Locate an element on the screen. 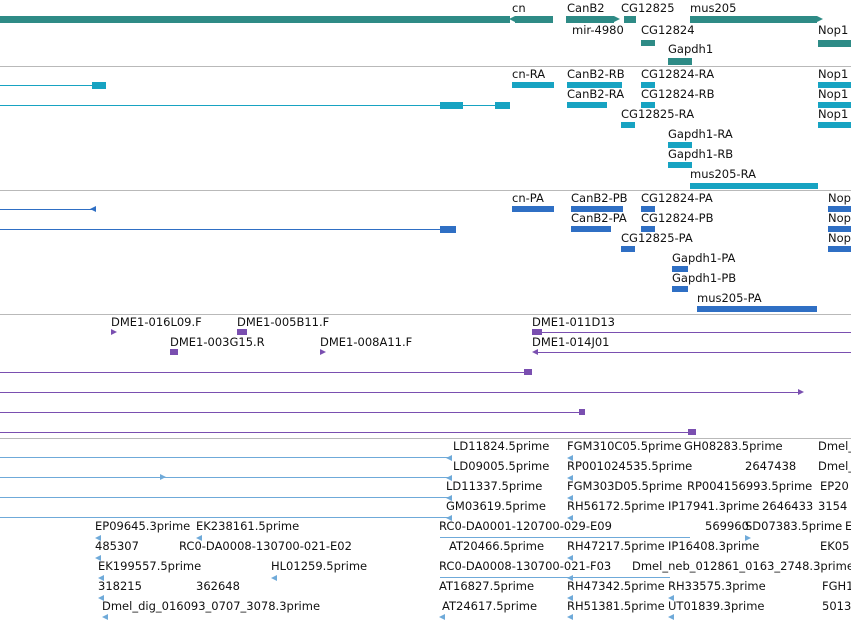  clone-label: DME1-011D13 is located at coordinates (573, 322).